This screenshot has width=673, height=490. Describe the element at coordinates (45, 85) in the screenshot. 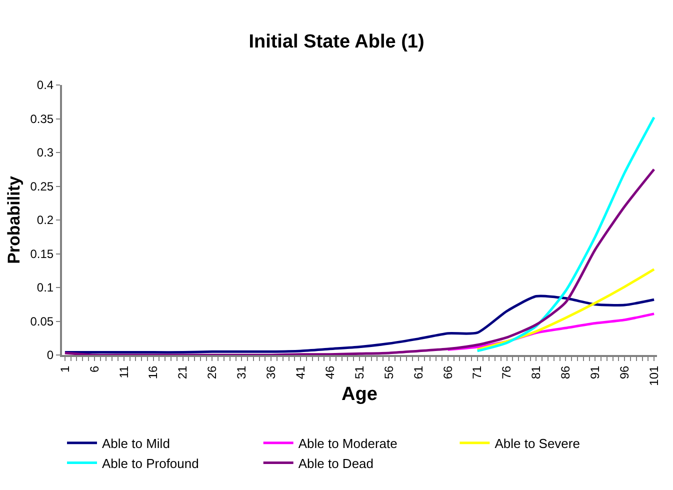

I see `y-tick-label: 0.4` at that location.